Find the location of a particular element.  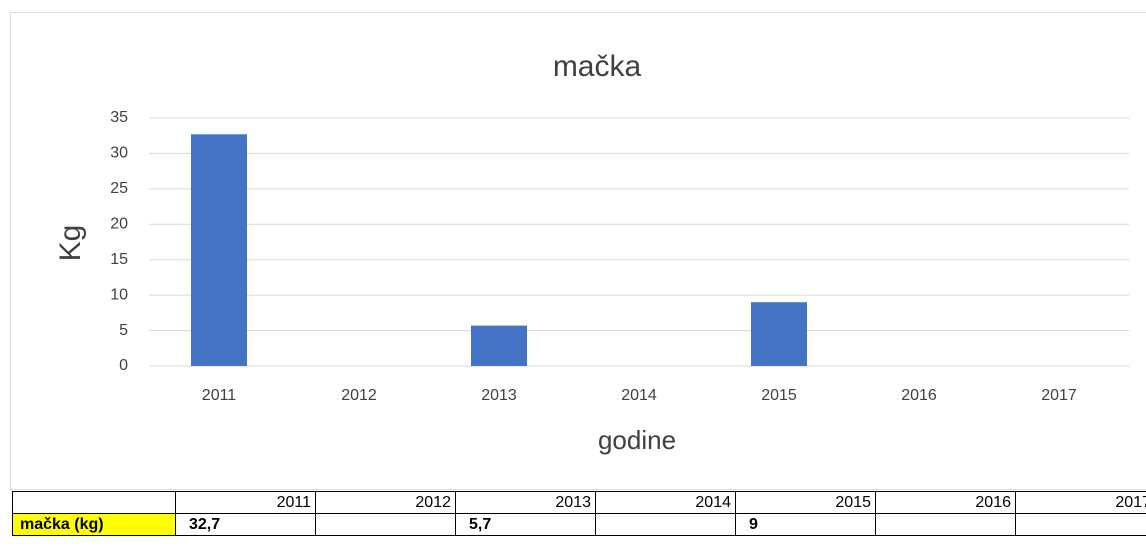

table-cell: 5,7 is located at coordinates (480, 524).